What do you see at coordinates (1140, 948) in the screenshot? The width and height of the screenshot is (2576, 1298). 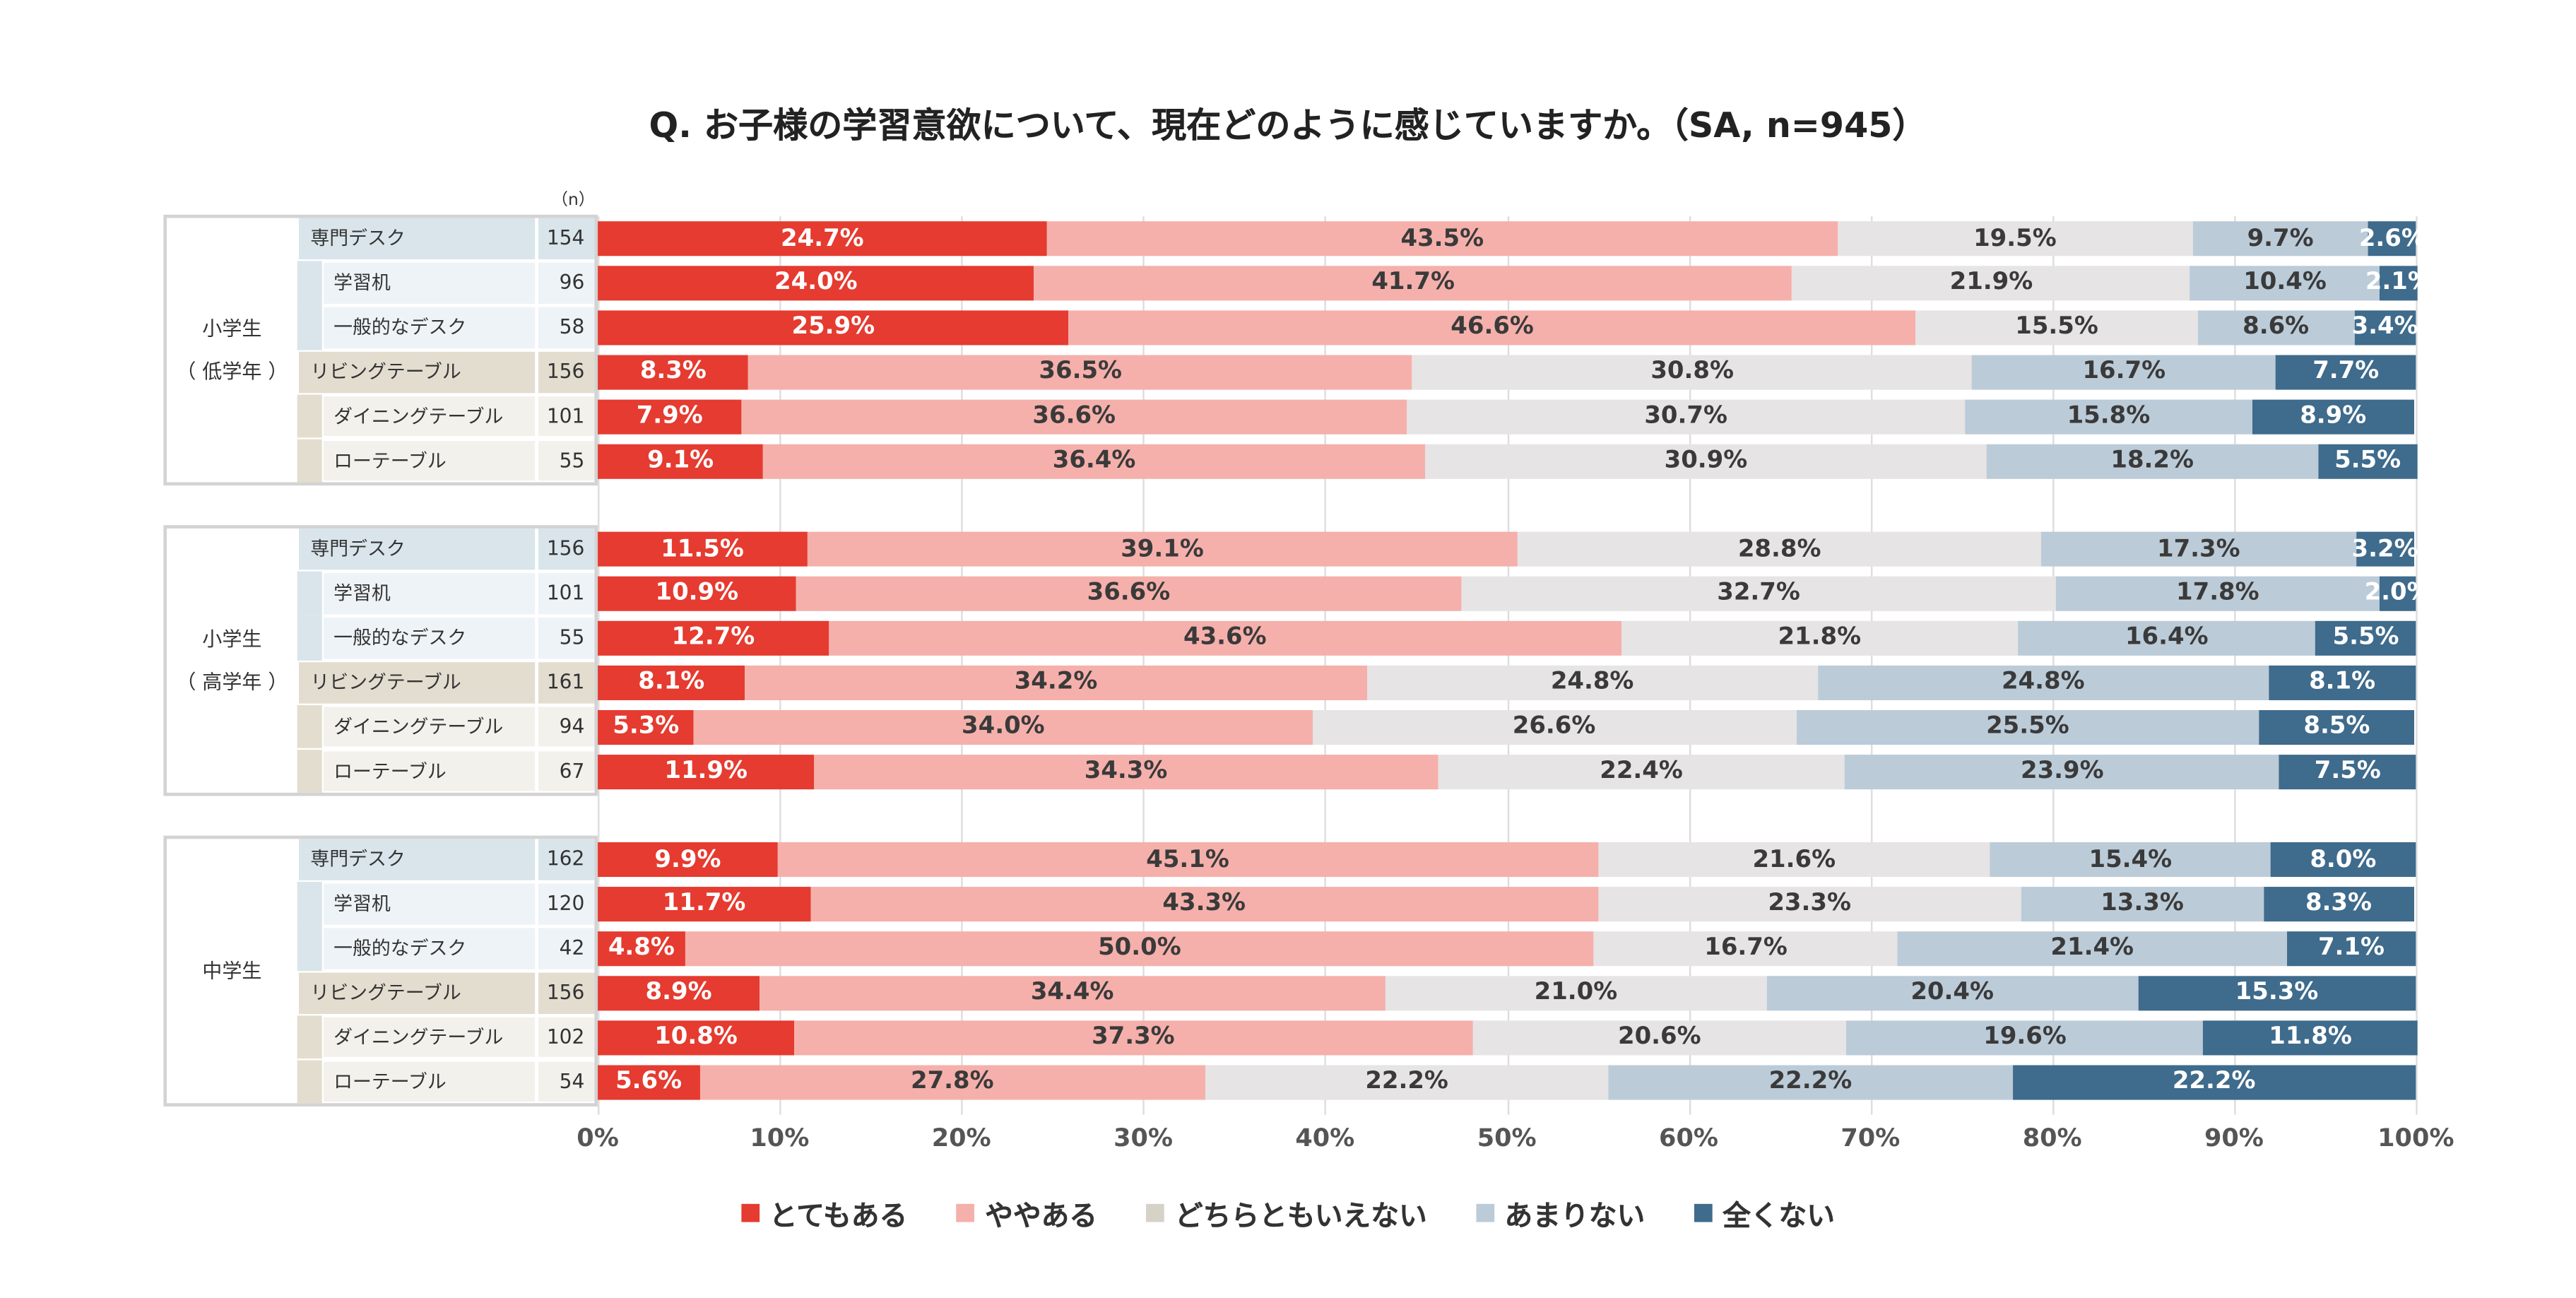 I see `bar-segment-2: 50.0%` at bounding box center [1140, 948].